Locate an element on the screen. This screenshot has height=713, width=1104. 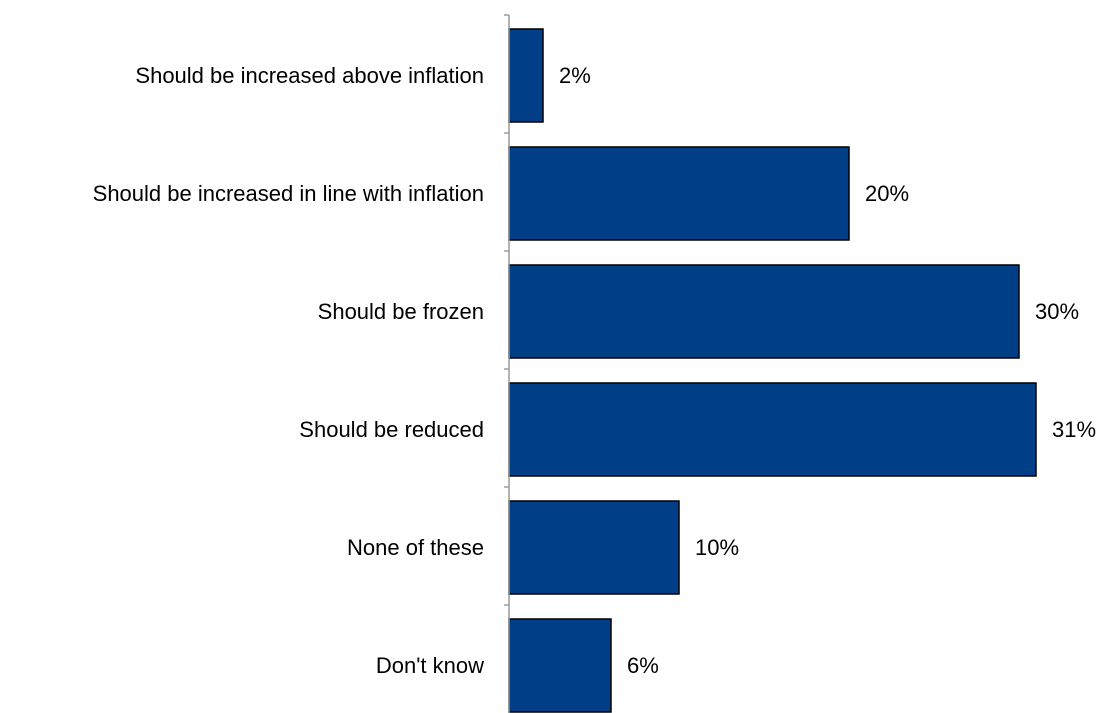
value-label: 31% is located at coordinates (1074, 429).